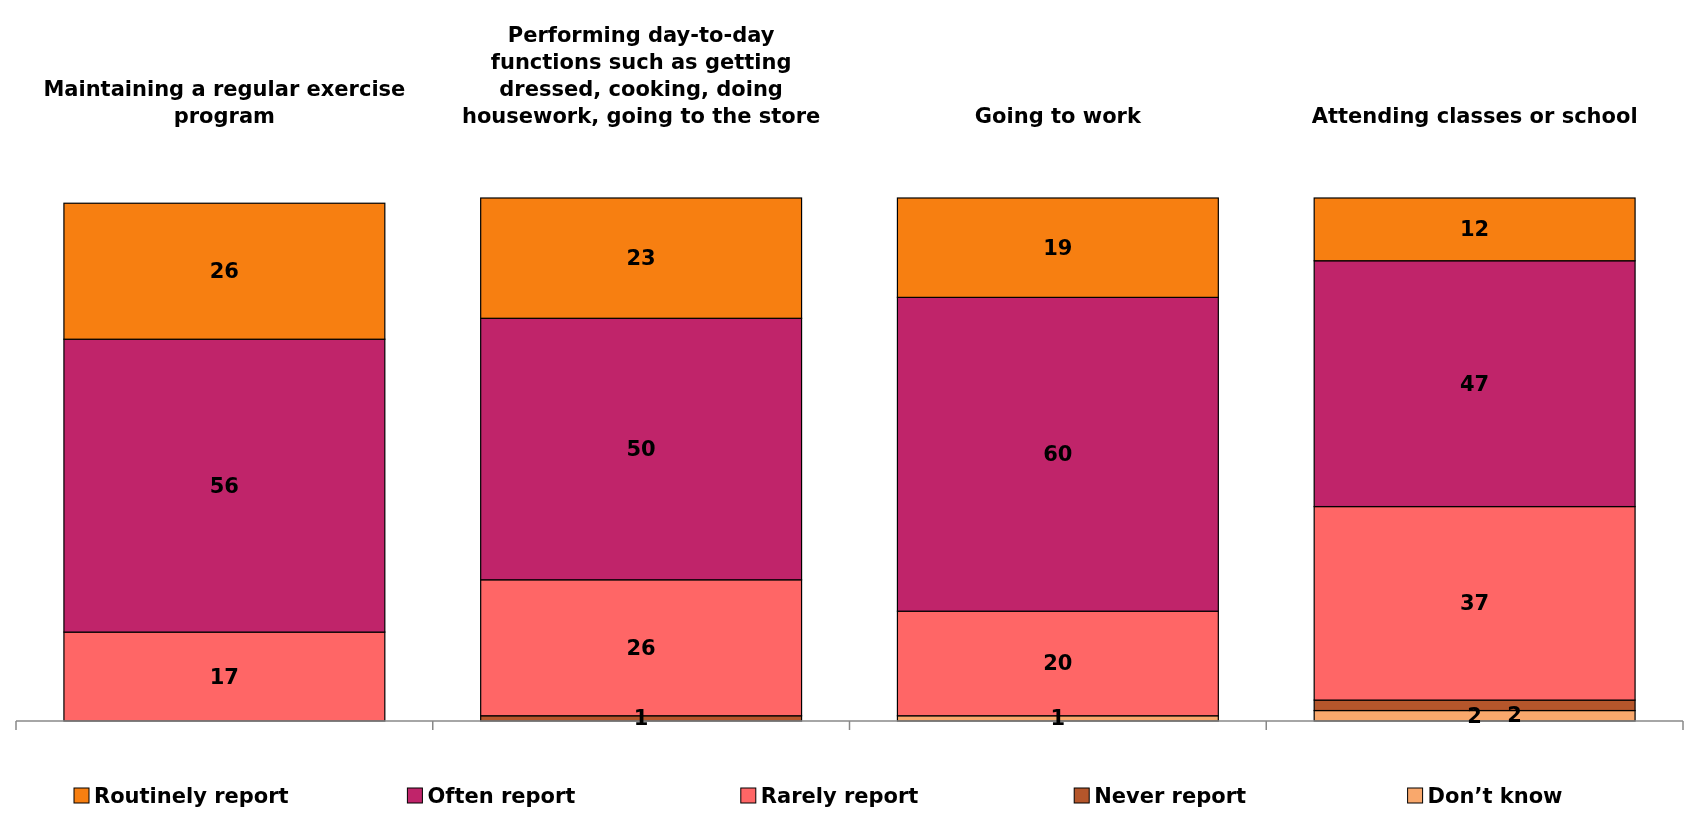  Describe the element at coordinates (1514, 715) in the screenshot. I see `data-label: 2` at that location.